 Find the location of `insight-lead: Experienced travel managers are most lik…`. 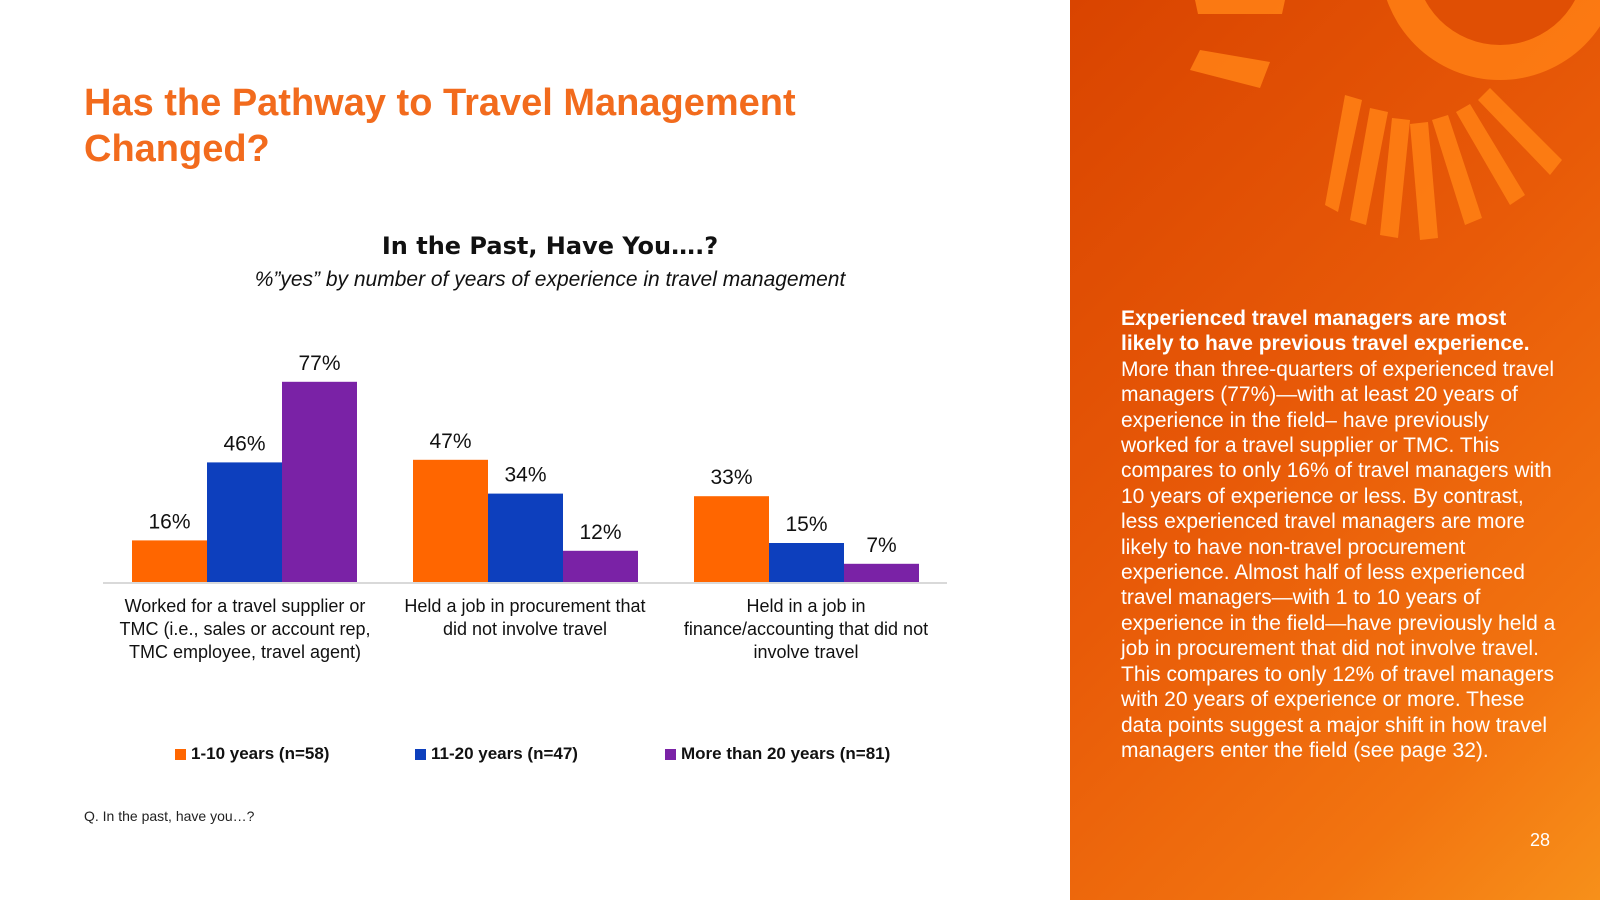

insight-lead: Experienced travel managers are most lik… is located at coordinates (1325, 331).